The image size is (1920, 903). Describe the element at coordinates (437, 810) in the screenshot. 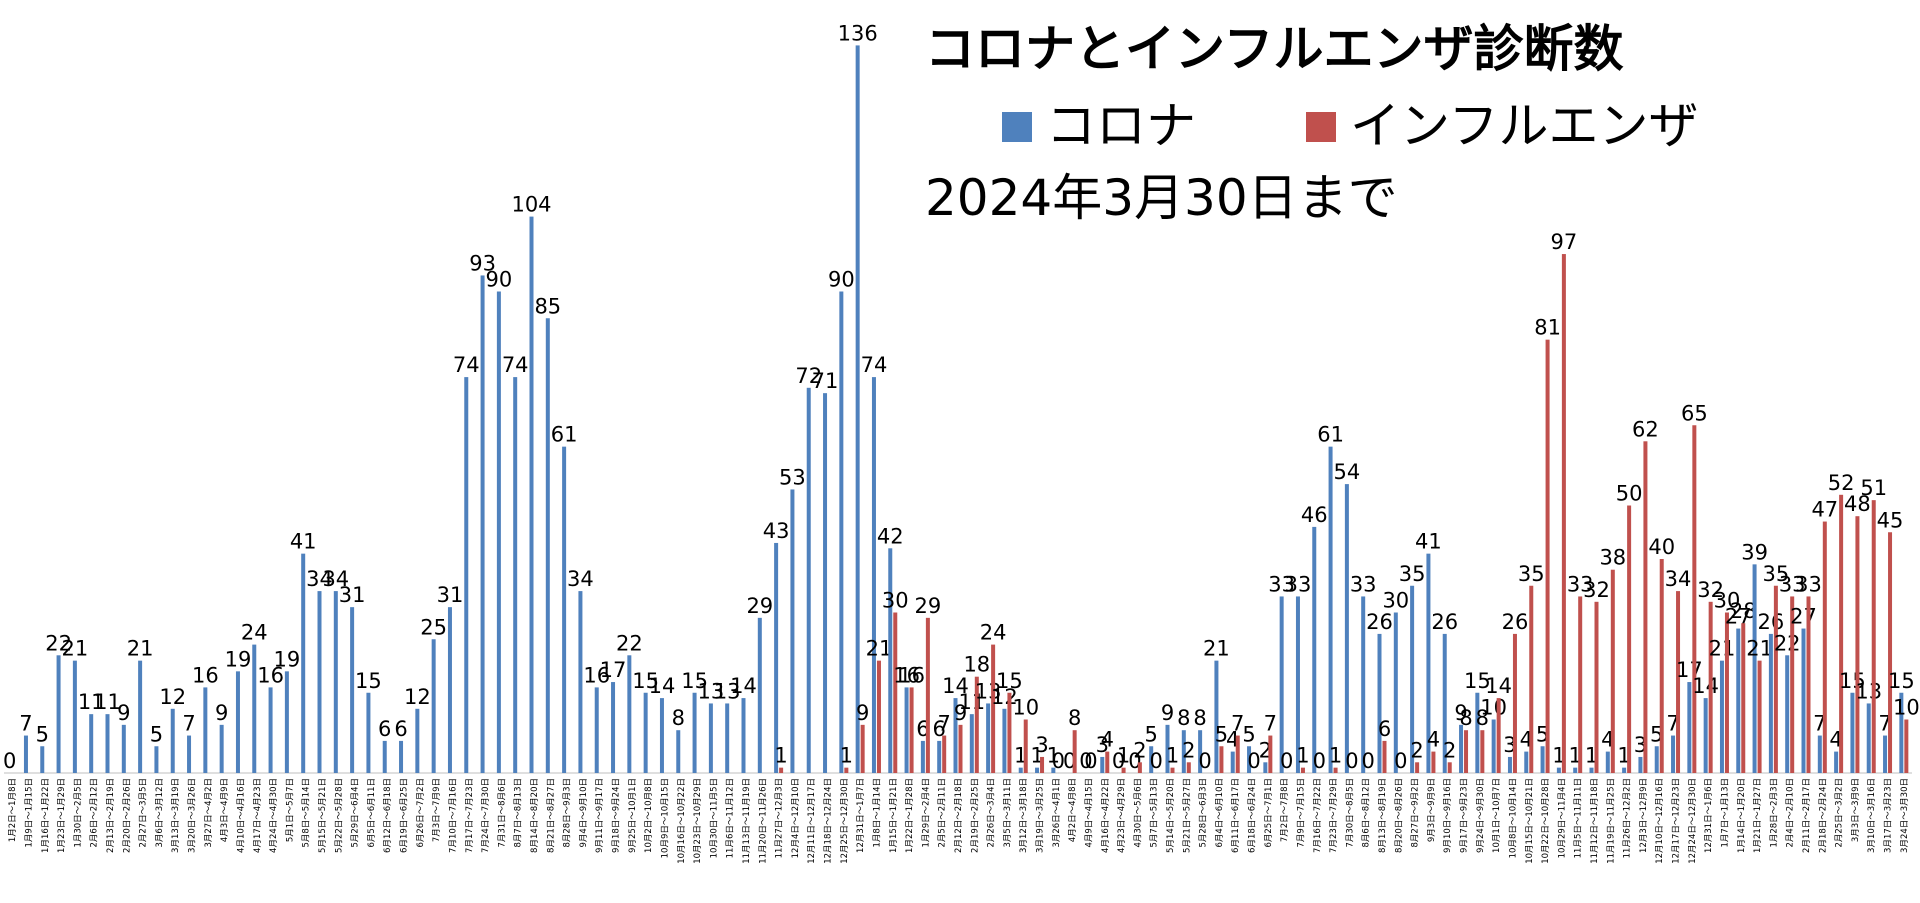

I see `x-tick-label: 7月3日～7月9日` at that location.